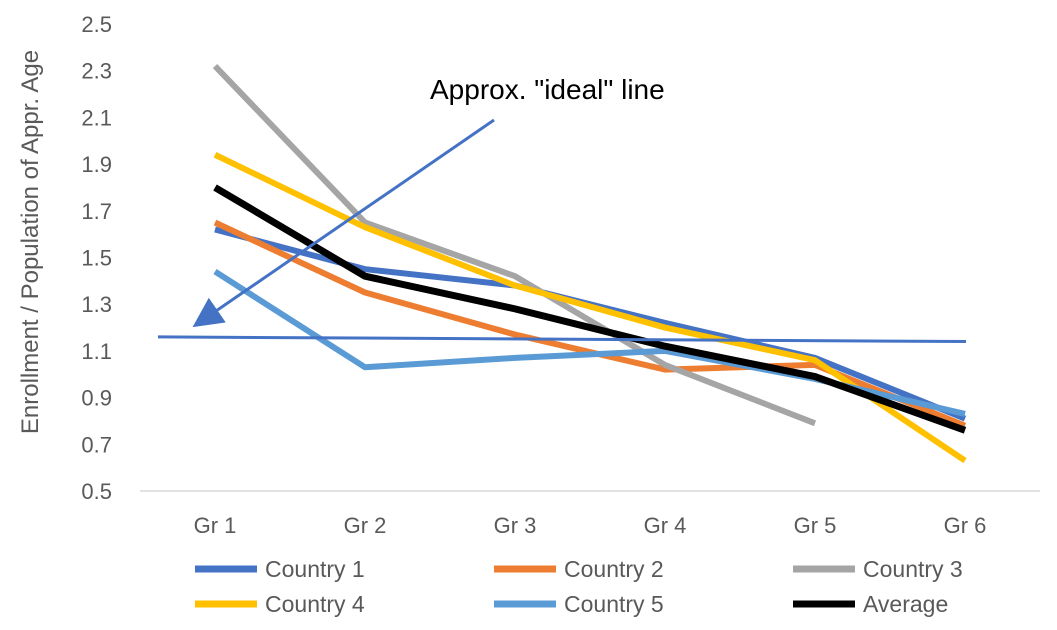  What do you see at coordinates (215, 525) in the screenshot?
I see `x-tick-label: Gr 1` at bounding box center [215, 525].